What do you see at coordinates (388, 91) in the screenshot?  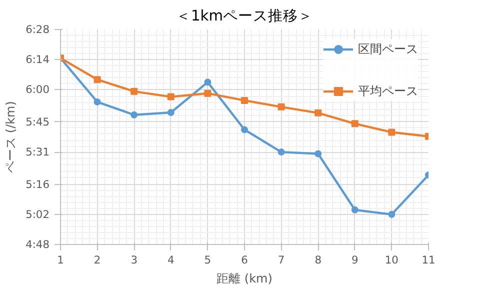 I see `legend-label: 平均ペース` at bounding box center [388, 91].